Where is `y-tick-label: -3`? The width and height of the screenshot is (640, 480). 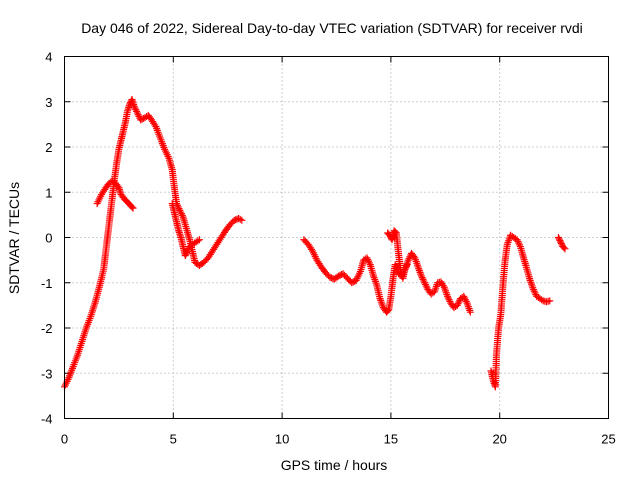 y-tick-label: -3 is located at coordinates (47, 373).